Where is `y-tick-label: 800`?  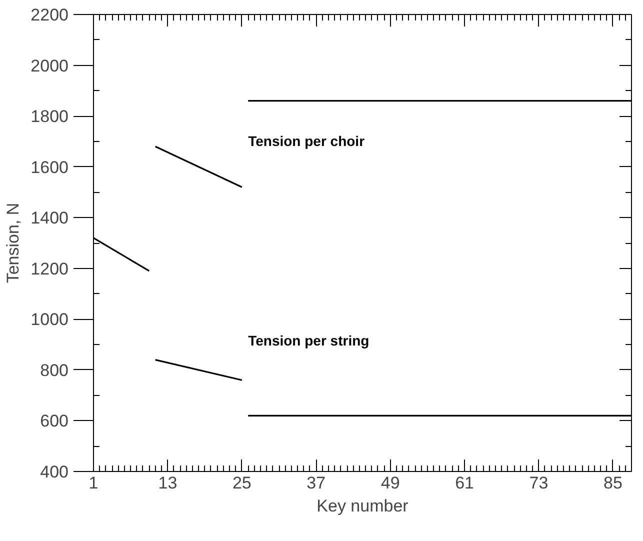 y-tick-label: 800 is located at coordinates (54, 370).